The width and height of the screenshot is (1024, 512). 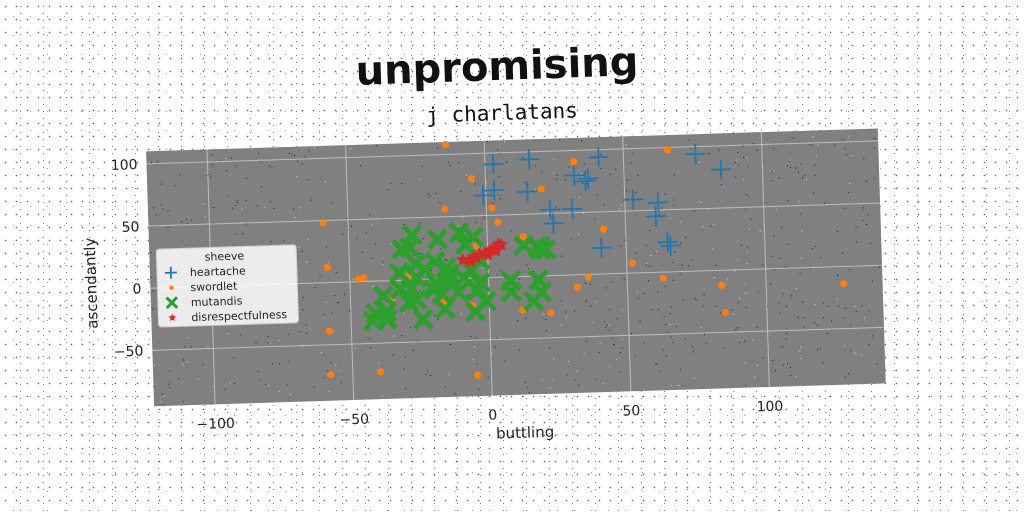 I want to click on x-axis-label: buttling, so click(x=525, y=433).